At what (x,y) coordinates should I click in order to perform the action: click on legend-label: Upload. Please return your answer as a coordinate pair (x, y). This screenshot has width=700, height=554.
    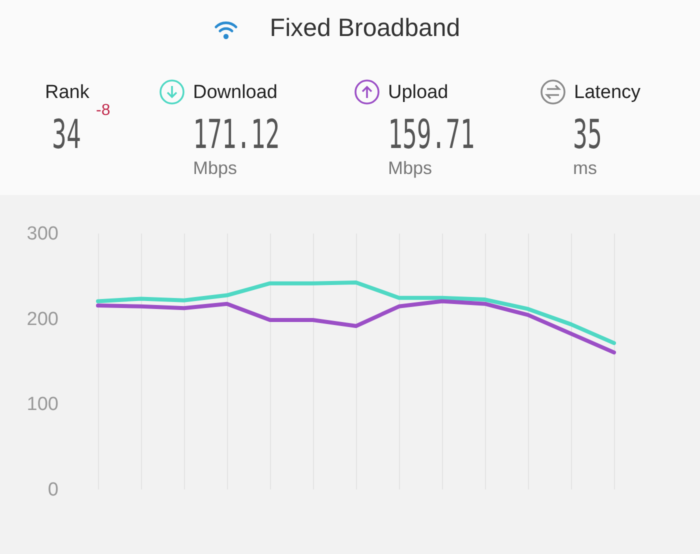
    Looking at the image, I should click on (418, 93).